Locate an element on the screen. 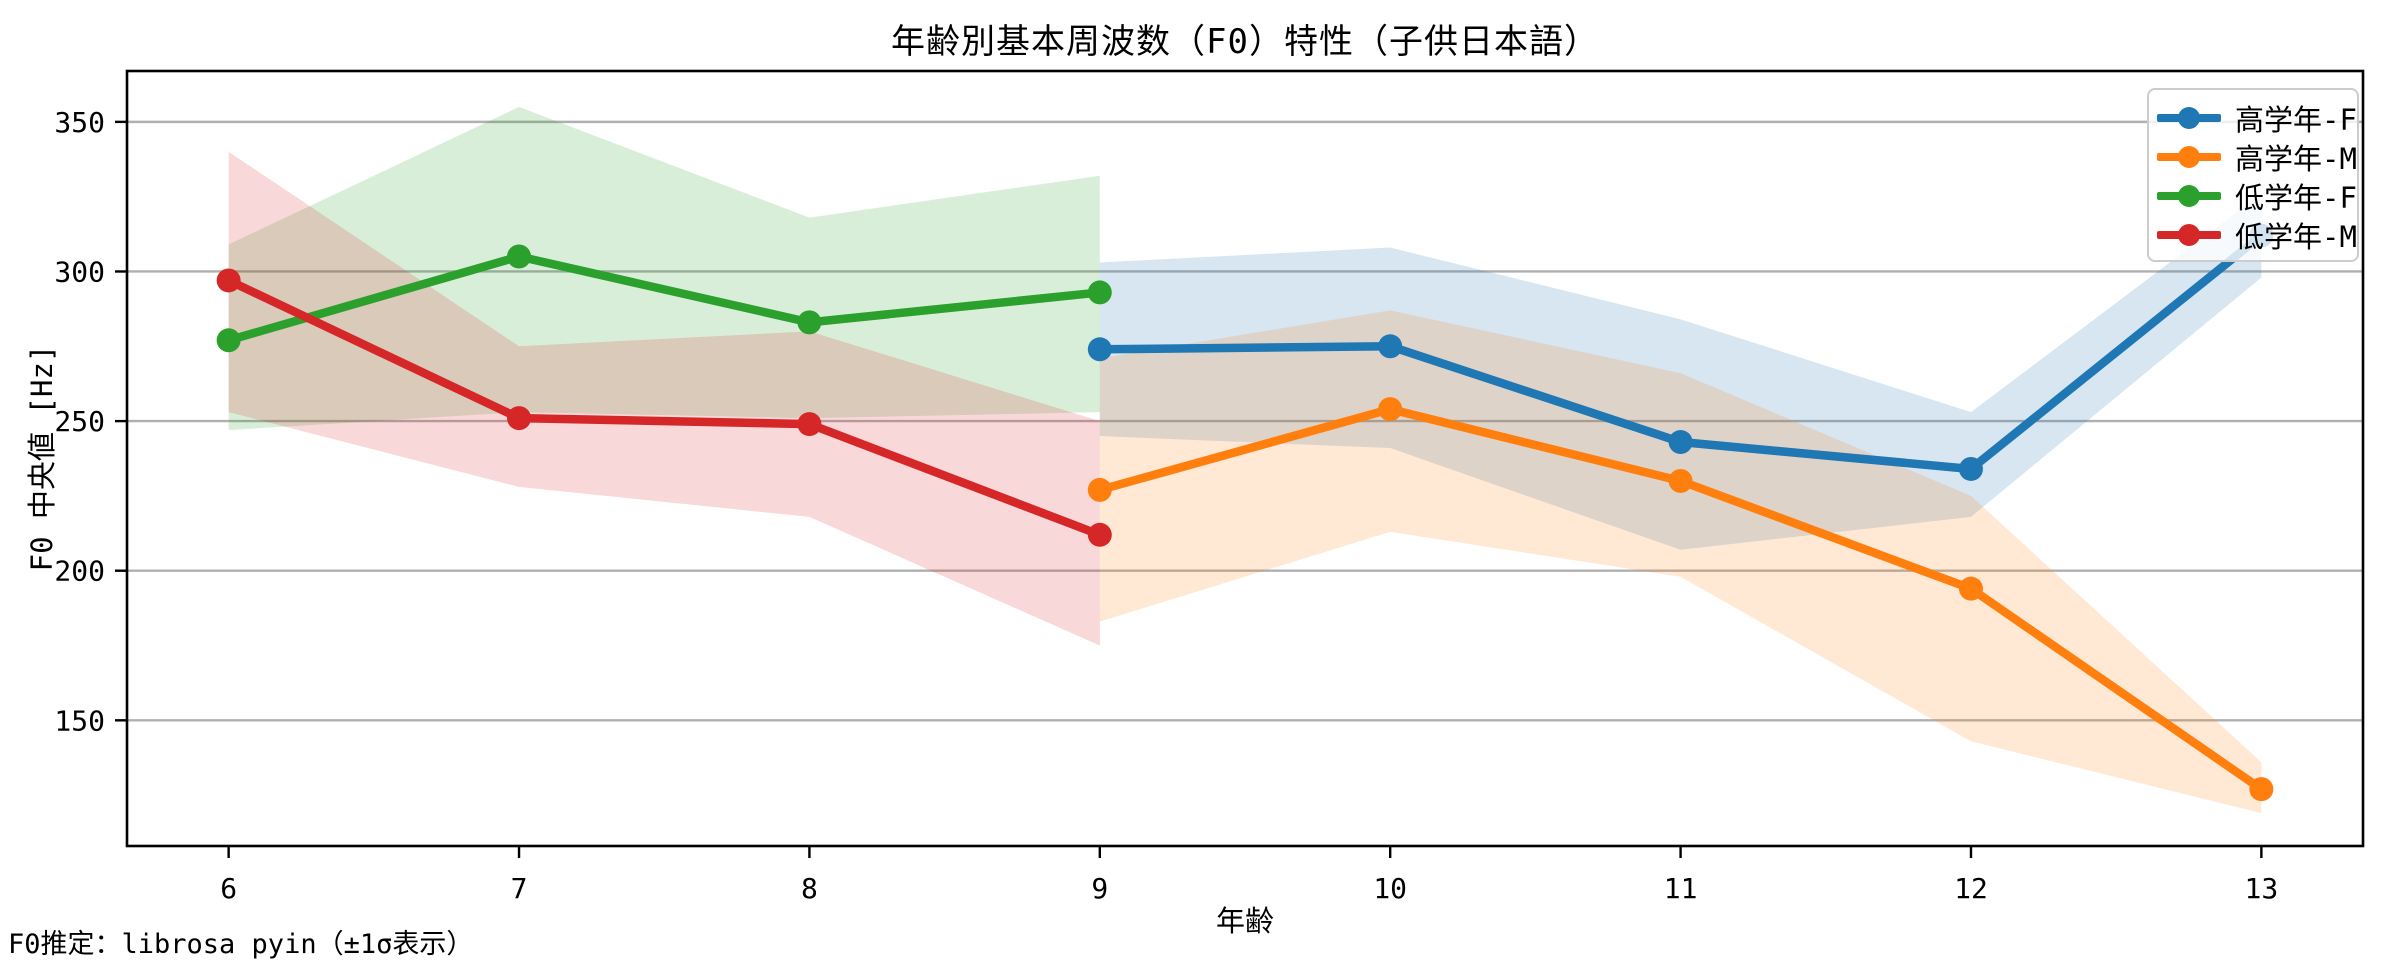  sigma-band is located at coordinates (664, 268).